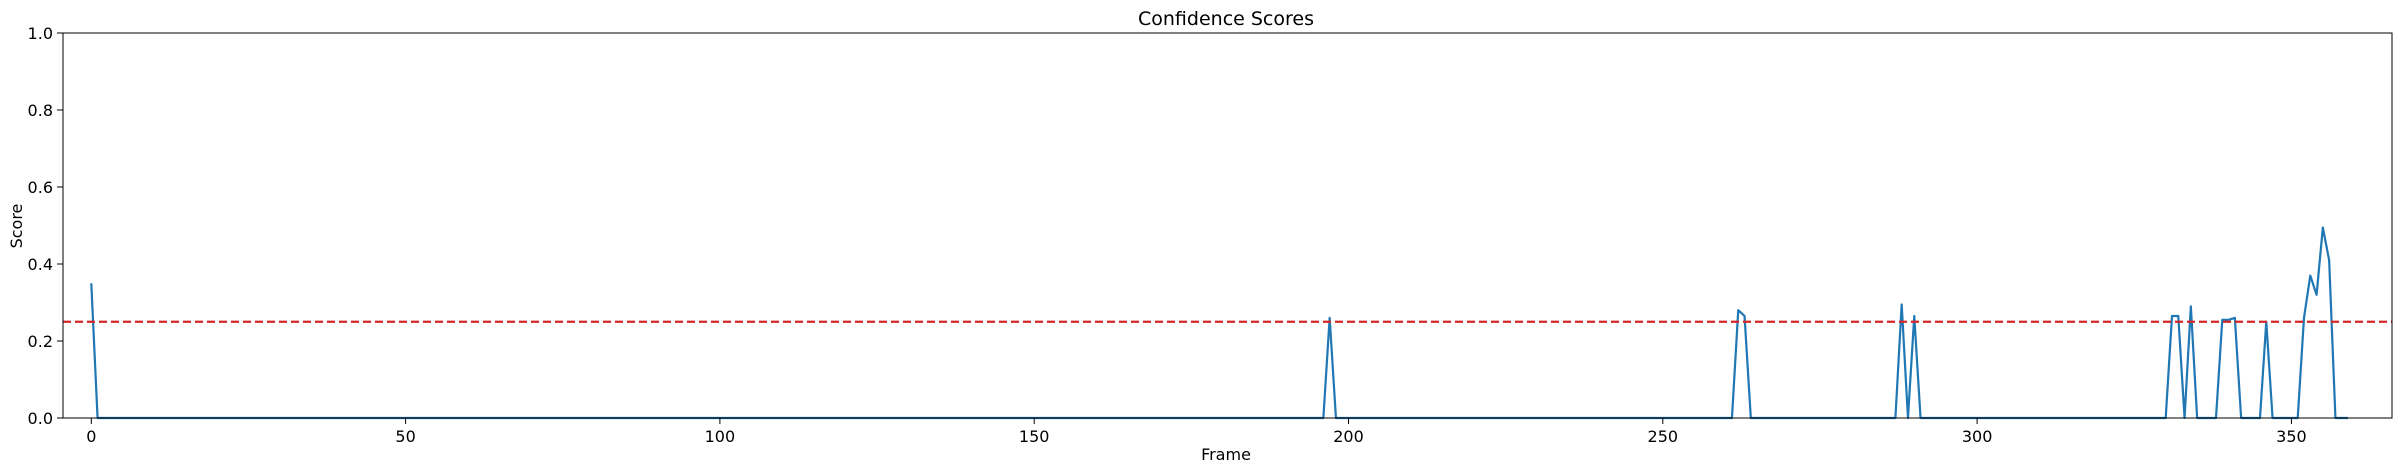 This screenshot has height=472, width=2399. What do you see at coordinates (91, 436) in the screenshot?
I see `x-tick-label: 0` at bounding box center [91, 436].